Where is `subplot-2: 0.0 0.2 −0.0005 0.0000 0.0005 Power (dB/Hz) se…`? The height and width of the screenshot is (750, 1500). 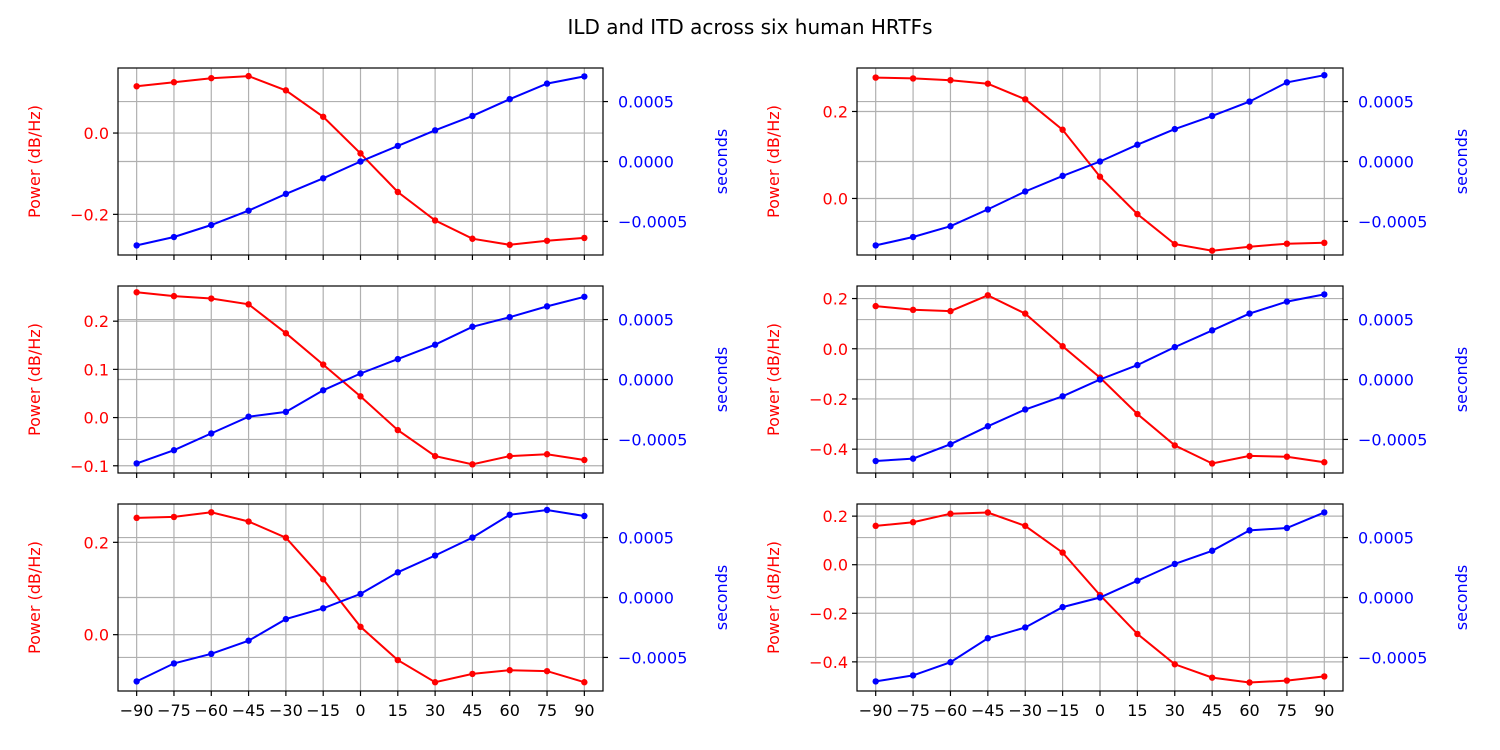 subplot-2: 0.0 0.2 −0.0005 0.0000 0.0005 Power (dB/Hz) se… is located at coordinates (1117, 163).